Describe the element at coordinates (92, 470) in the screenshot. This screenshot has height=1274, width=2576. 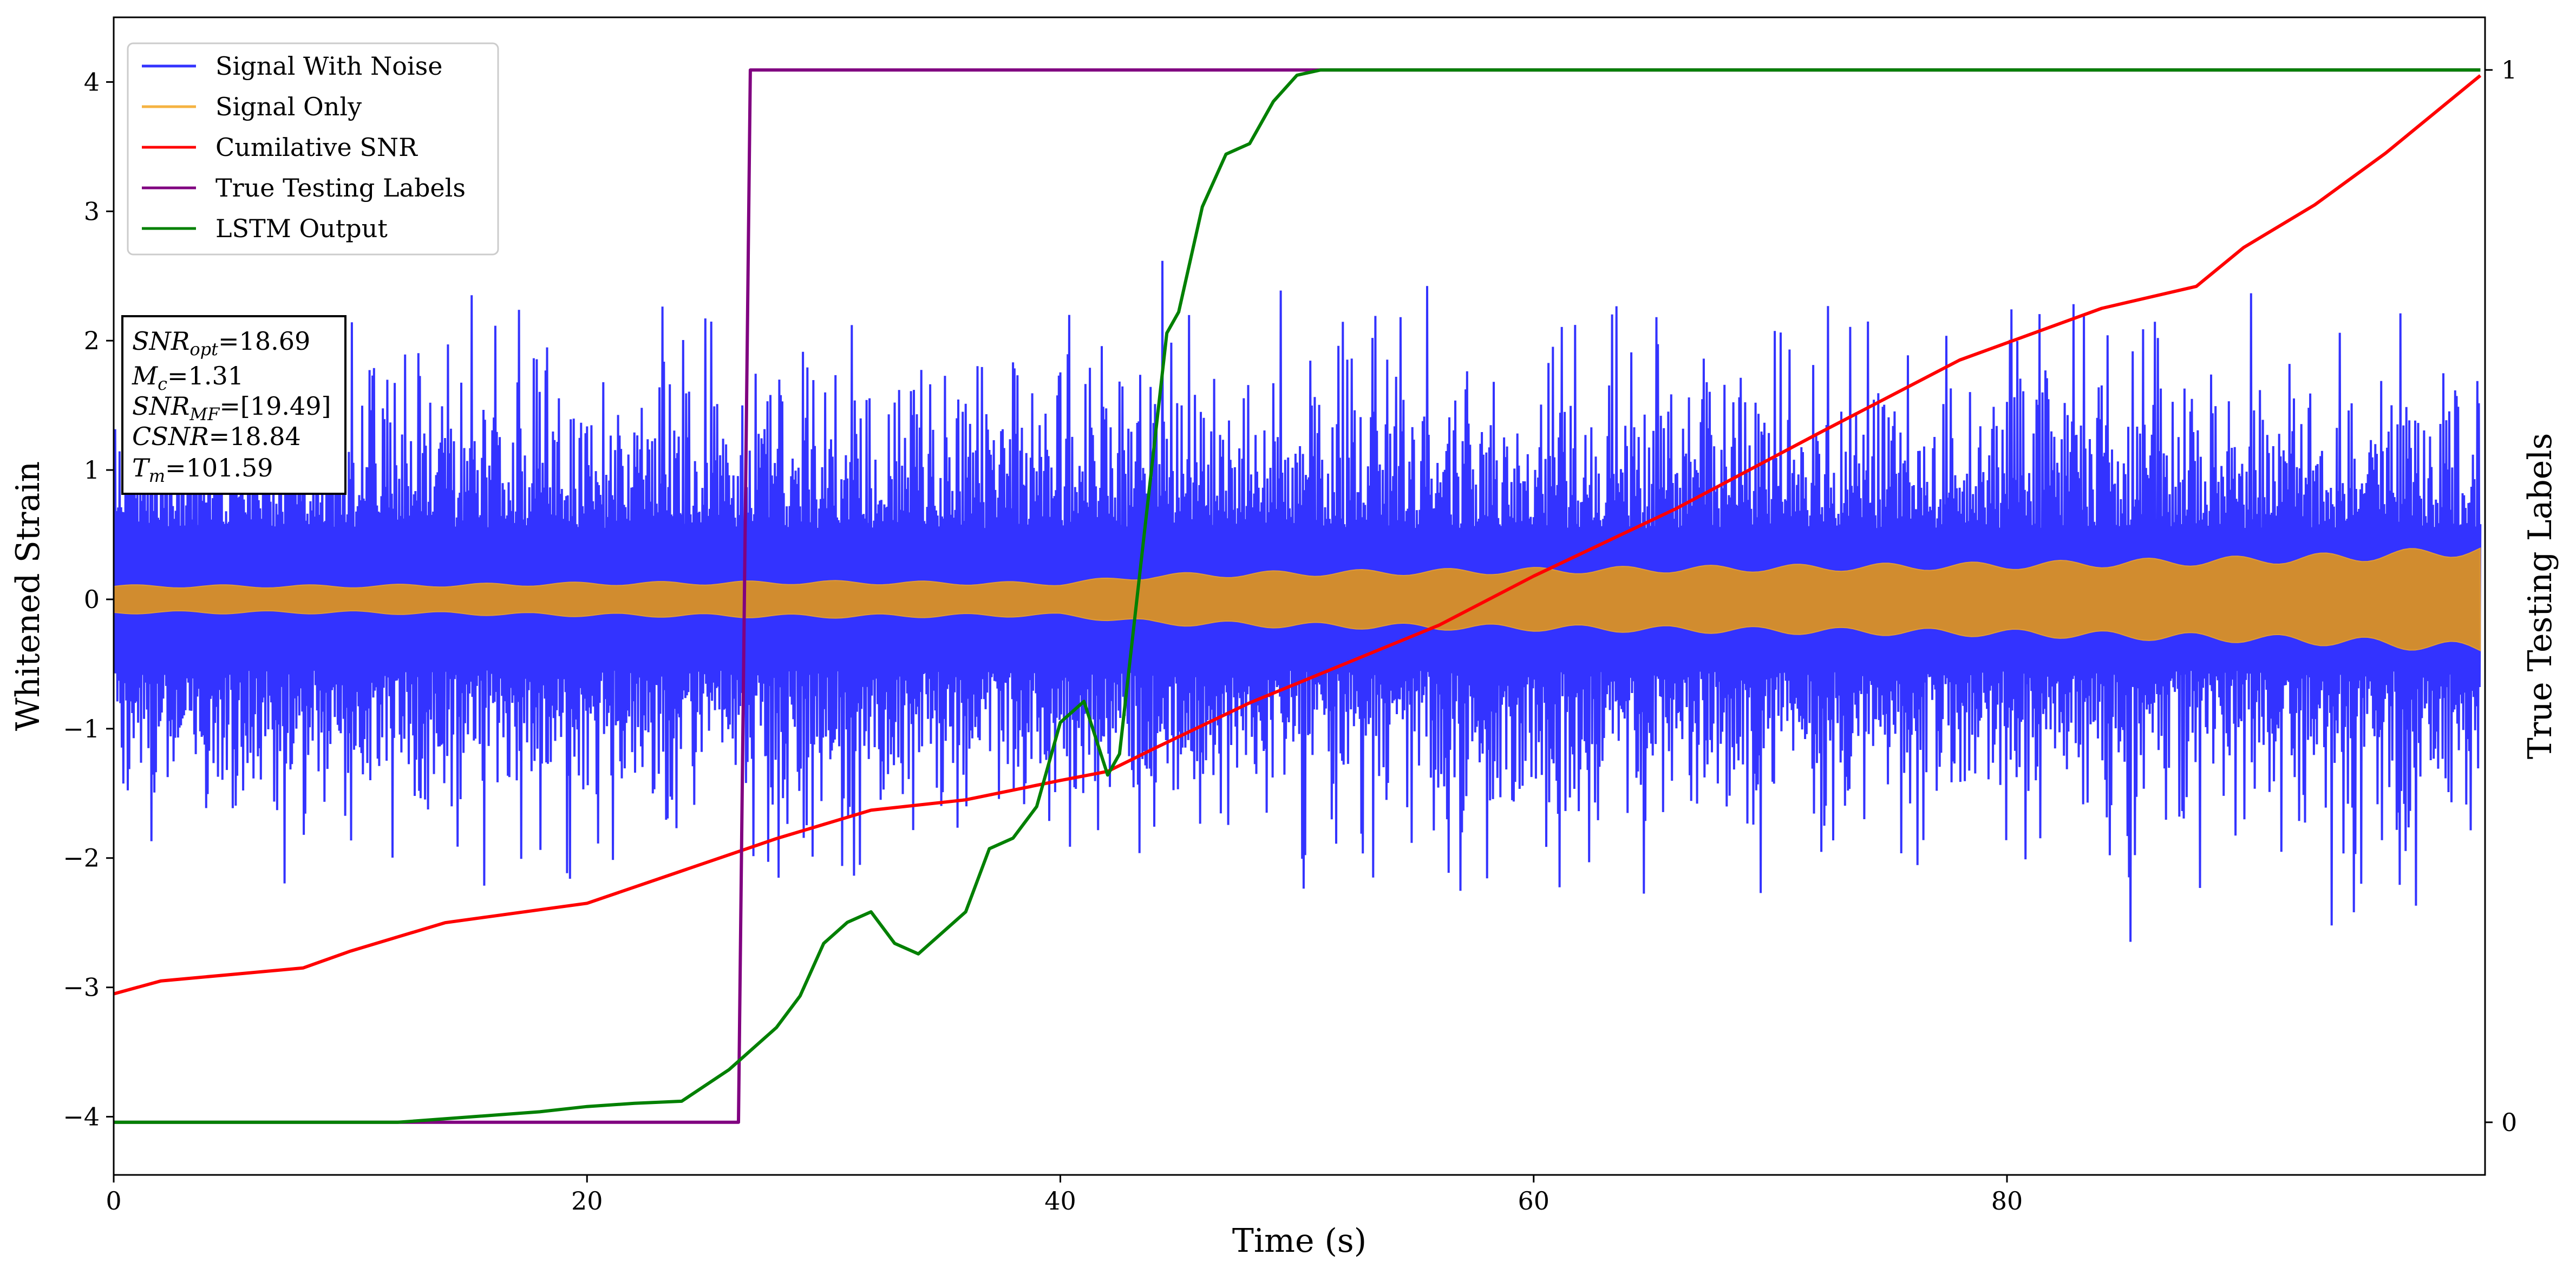
I see `y-tick-label-left: 1` at that location.